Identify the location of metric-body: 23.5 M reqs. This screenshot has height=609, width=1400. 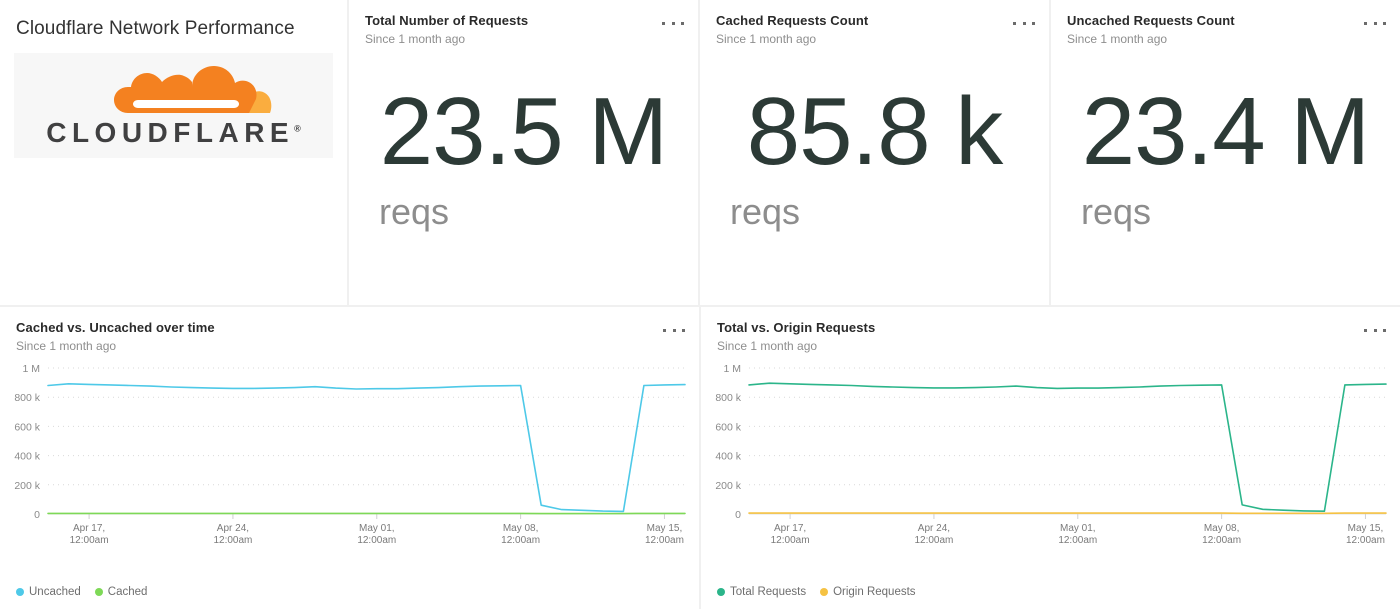
(523, 167).